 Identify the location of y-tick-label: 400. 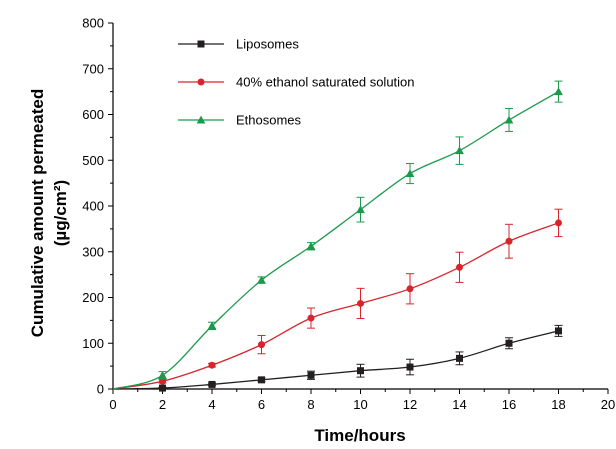
(93, 206).